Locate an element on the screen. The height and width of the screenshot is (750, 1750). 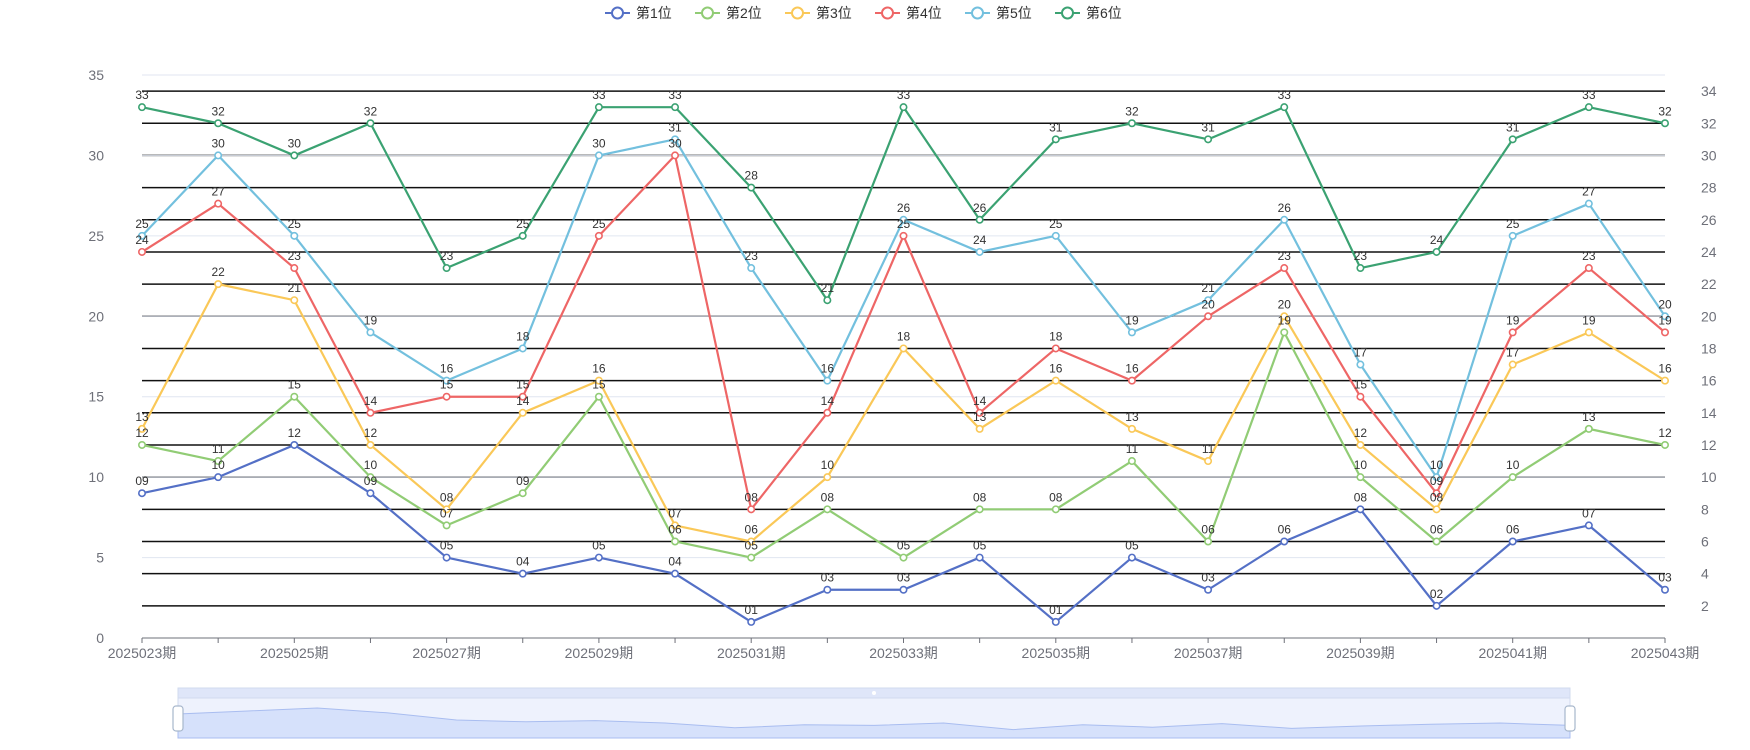
legend-item-5: 第5位 is located at coordinates (998, 13).